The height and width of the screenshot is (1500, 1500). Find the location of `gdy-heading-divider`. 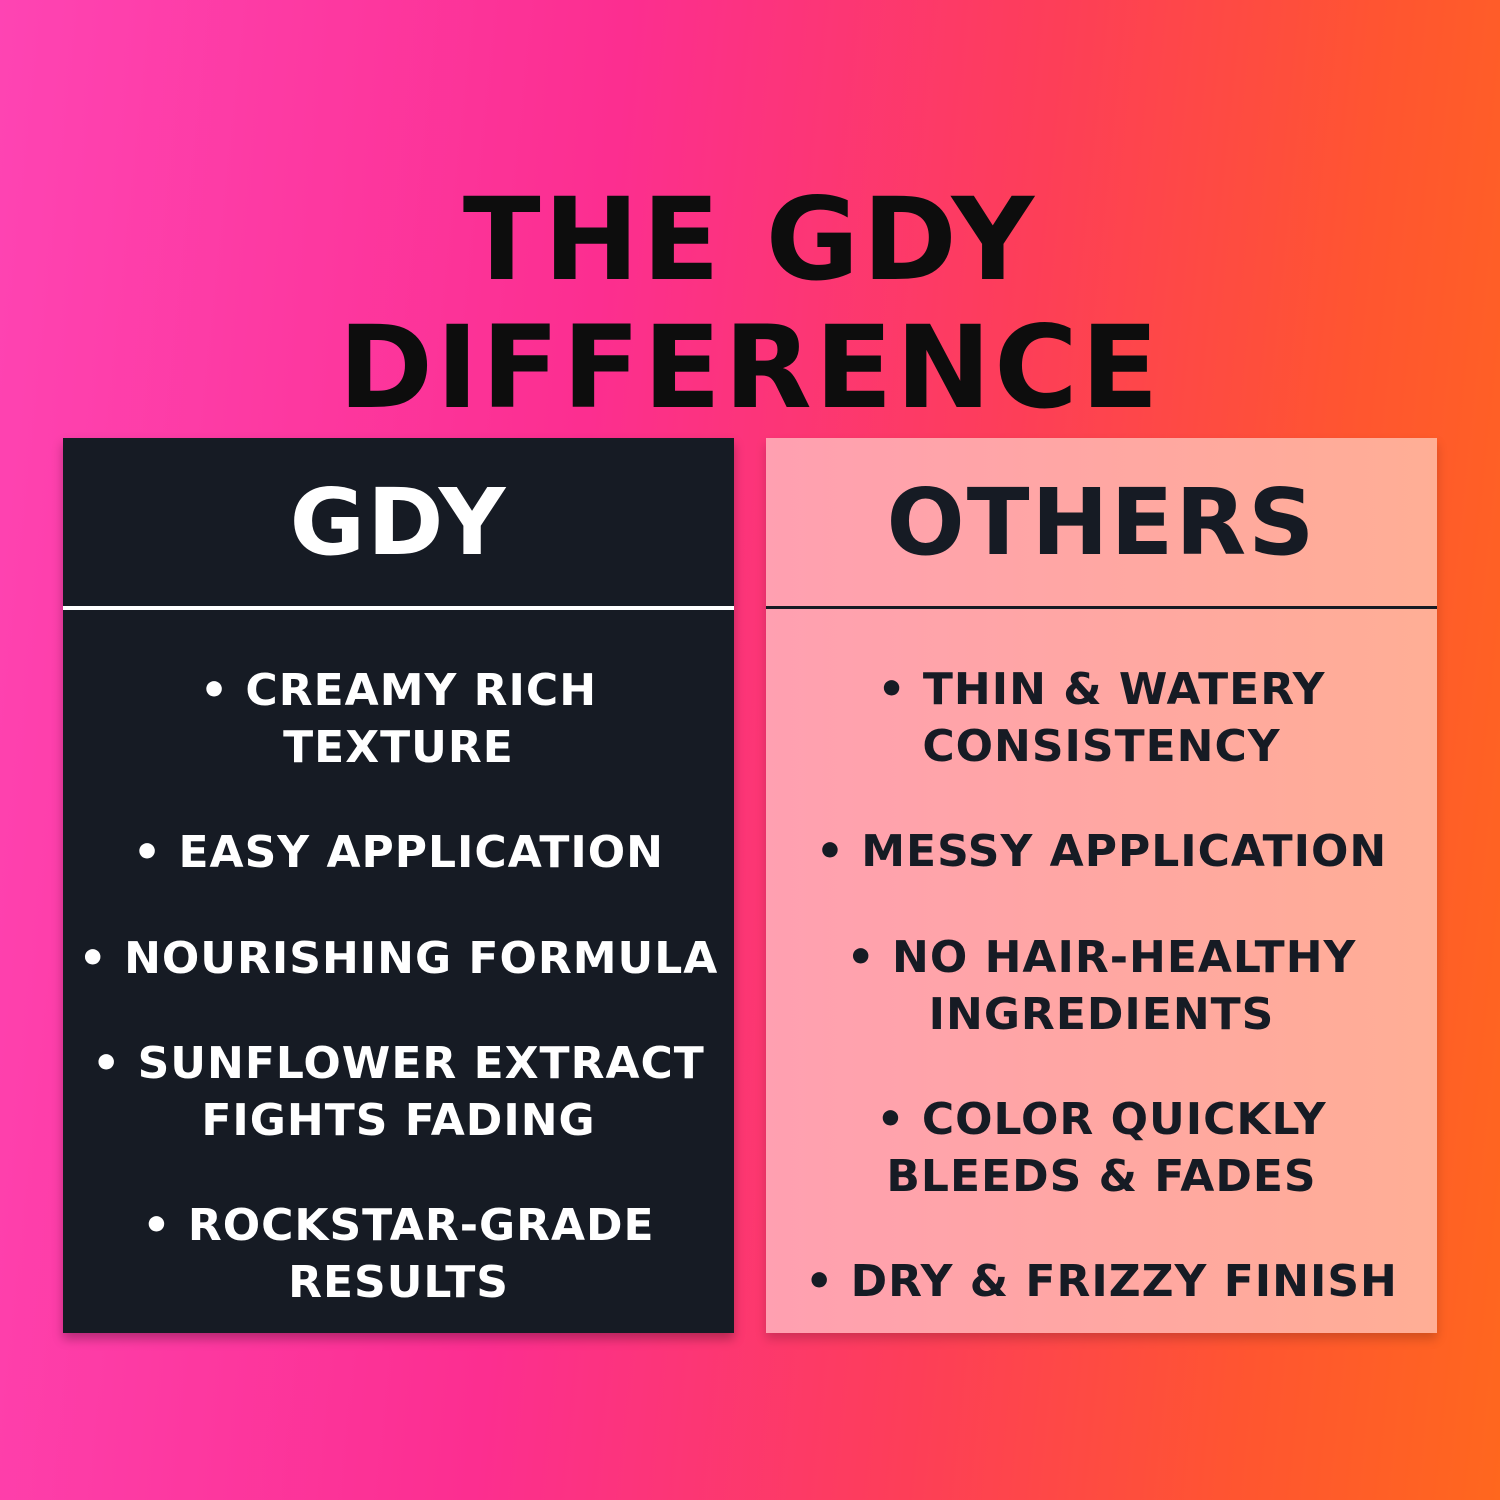

gdy-heading-divider is located at coordinates (398, 608).